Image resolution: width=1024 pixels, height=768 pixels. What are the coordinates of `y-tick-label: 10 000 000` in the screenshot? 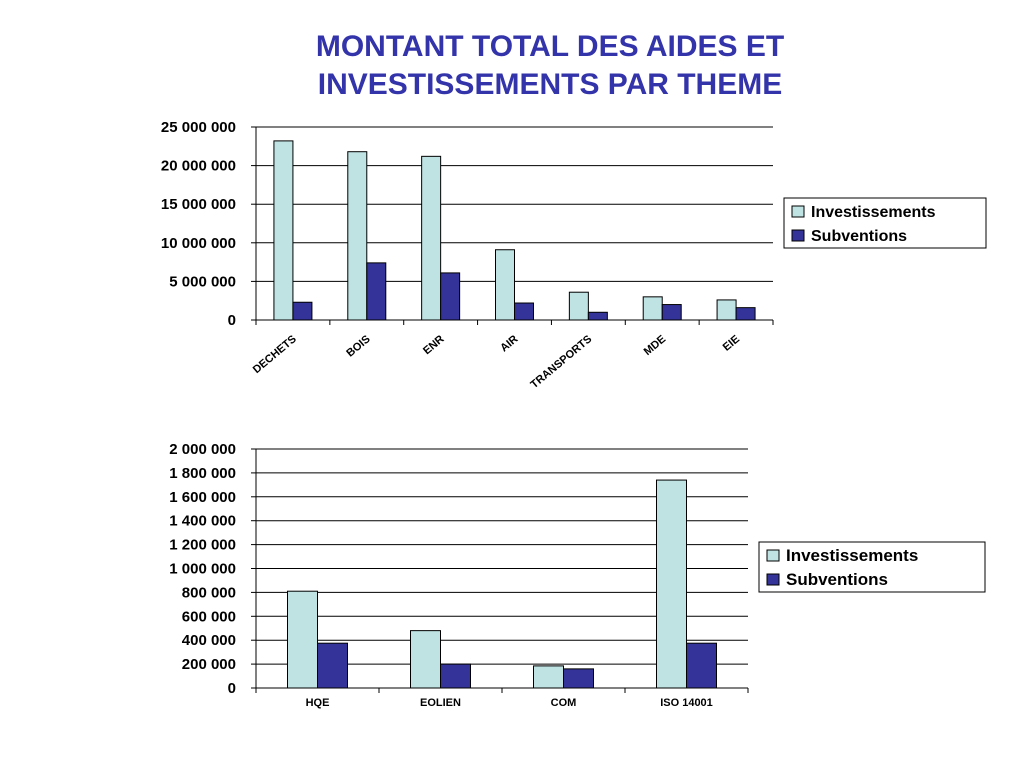 It's located at (198, 243).